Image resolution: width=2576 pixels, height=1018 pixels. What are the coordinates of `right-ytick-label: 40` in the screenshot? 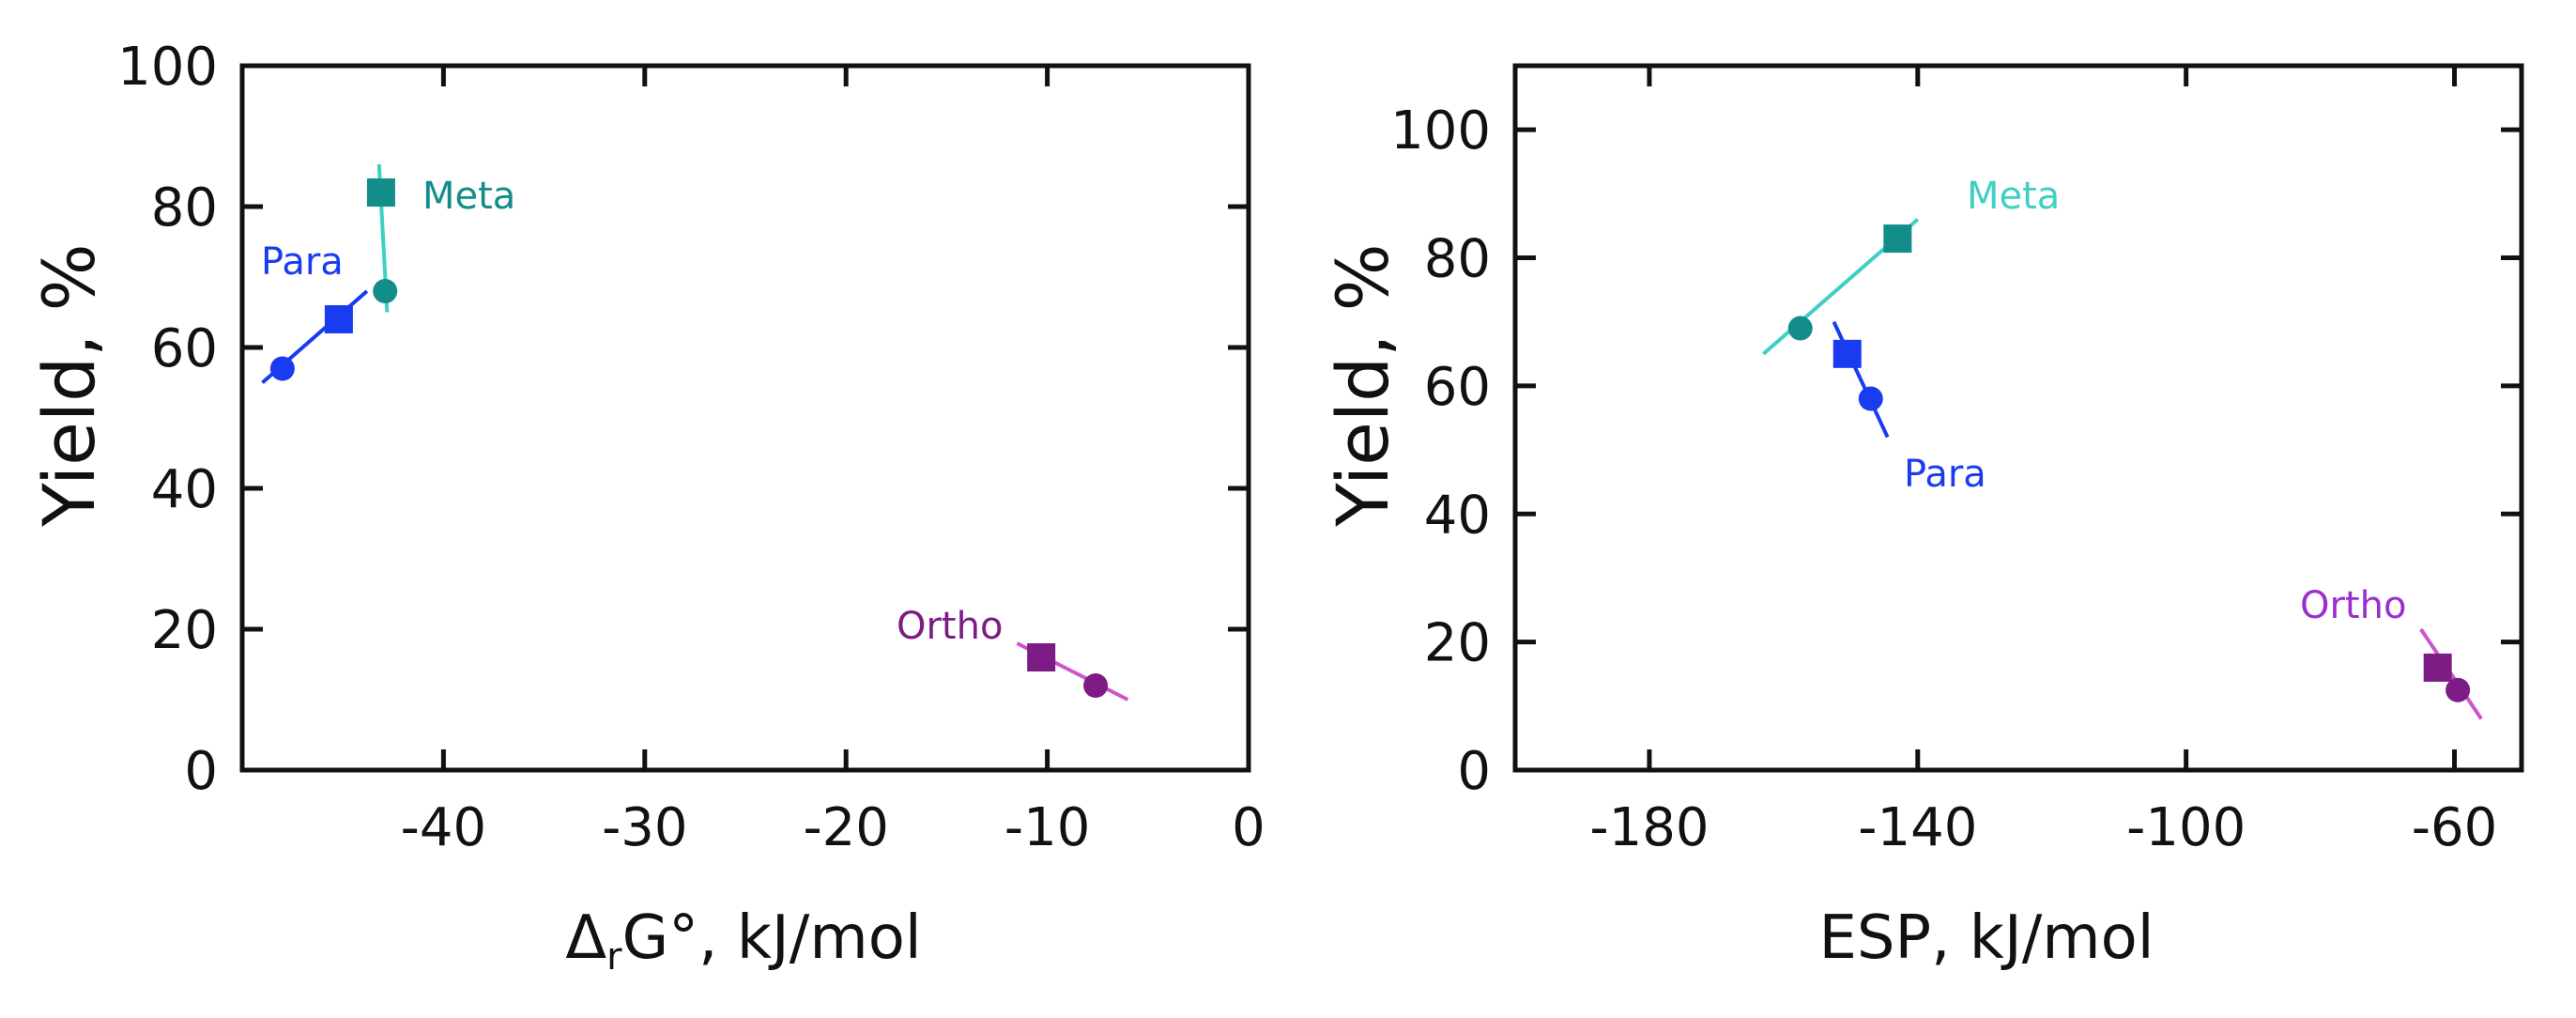 It's located at (1457, 516).